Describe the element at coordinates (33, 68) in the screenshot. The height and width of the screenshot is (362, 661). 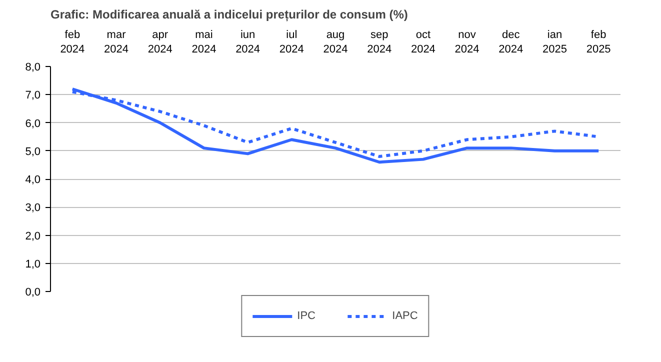
I see `y-tick-label: 8,0` at that location.